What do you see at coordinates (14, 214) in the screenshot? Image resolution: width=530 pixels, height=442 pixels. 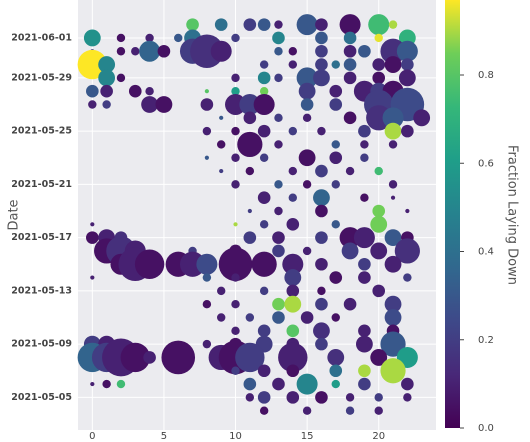 I see `y-axis-title: Date` at bounding box center [14, 214].